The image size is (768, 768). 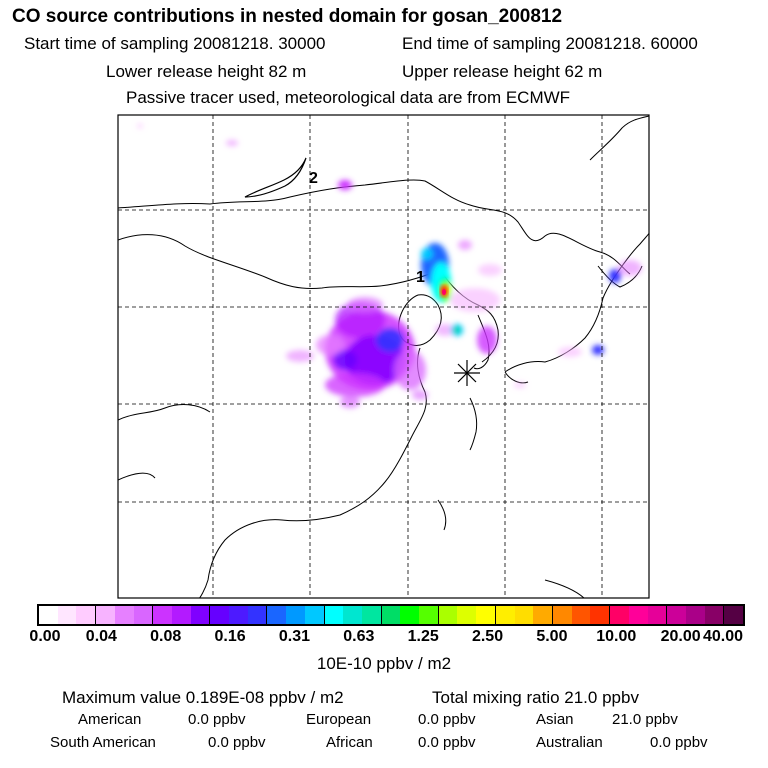 I want to click on cluster-label-1: 1, so click(x=420, y=277).